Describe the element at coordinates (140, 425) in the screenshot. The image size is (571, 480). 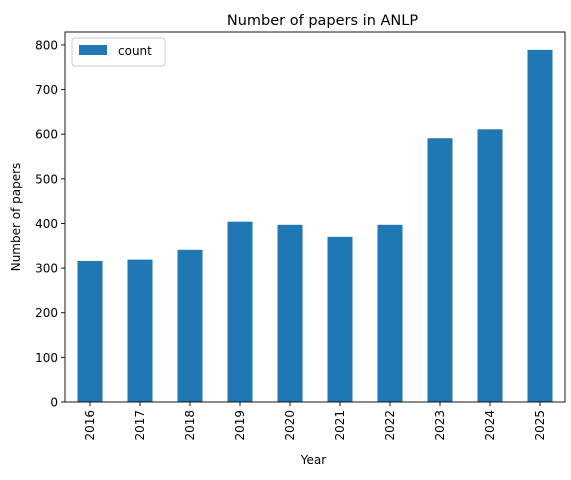
I see `x-tick-label: 2017` at that location.